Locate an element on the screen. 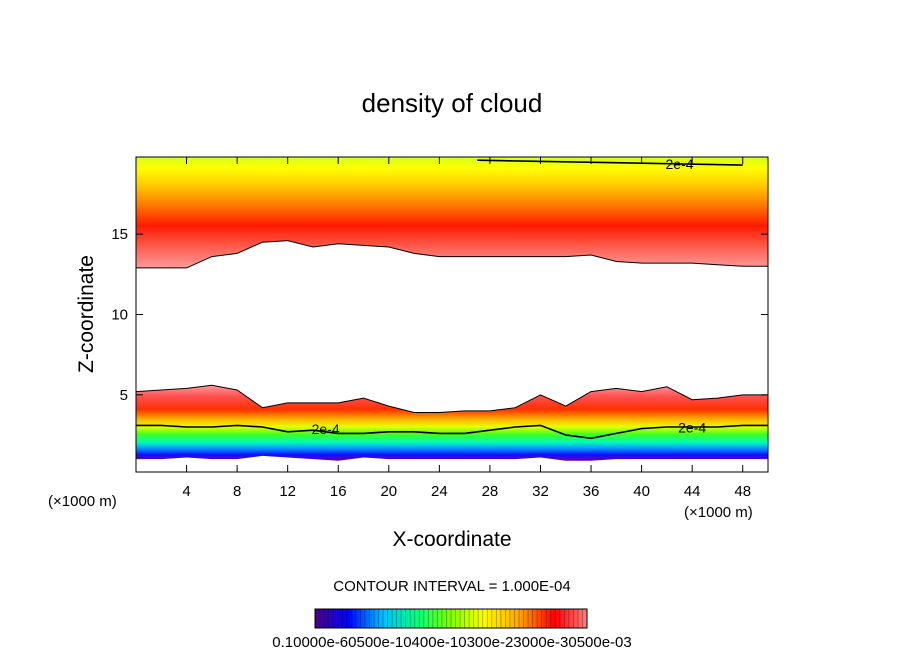 The width and height of the screenshot is (904, 654). x-tick-label: 12 is located at coordinates (287, 491).